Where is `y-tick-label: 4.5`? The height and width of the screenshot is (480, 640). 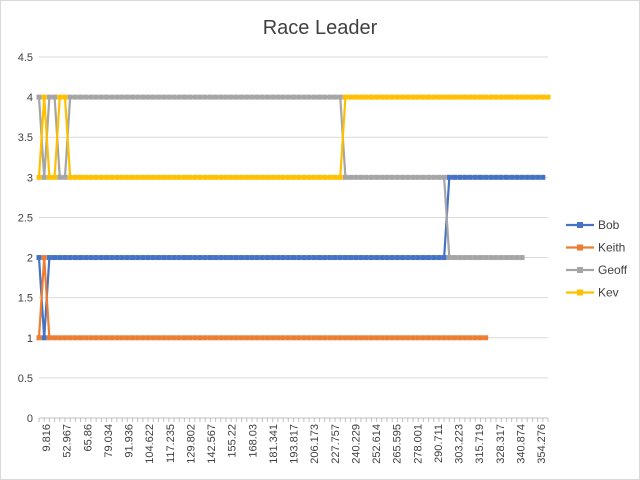 y-tick-label: 4.5 is located at coordinates (25, 58).